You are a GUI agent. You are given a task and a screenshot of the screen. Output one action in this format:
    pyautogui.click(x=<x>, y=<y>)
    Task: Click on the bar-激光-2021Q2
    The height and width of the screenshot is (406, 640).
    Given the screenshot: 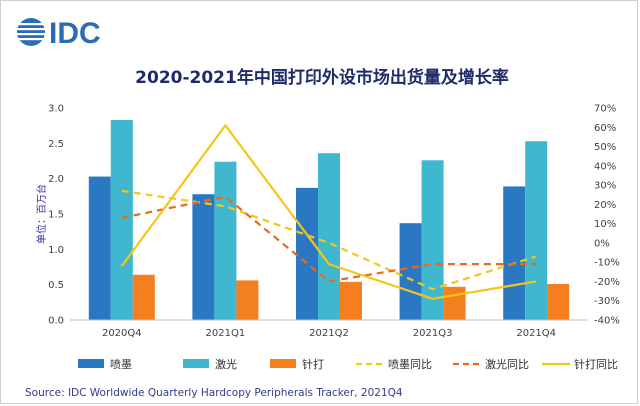 What is the action you would take?
    pyautogui.click(x=329, y=236)
    